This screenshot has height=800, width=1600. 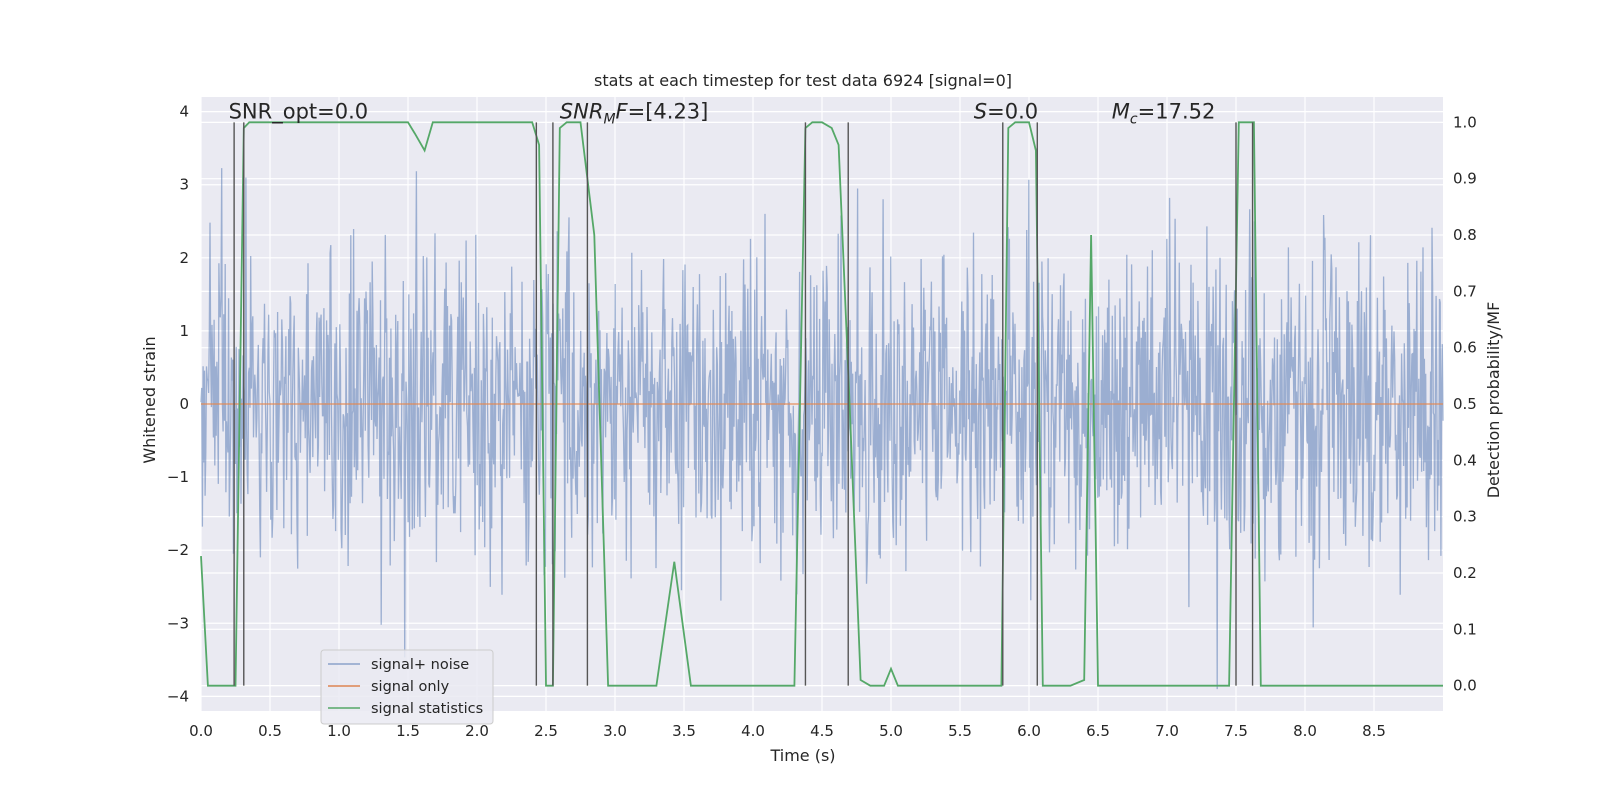 What do you see at coordinates (299, 112) in the screenshot?
I see `annotation-text: SNR_opt=0.0` at bounding box center [299, 112].